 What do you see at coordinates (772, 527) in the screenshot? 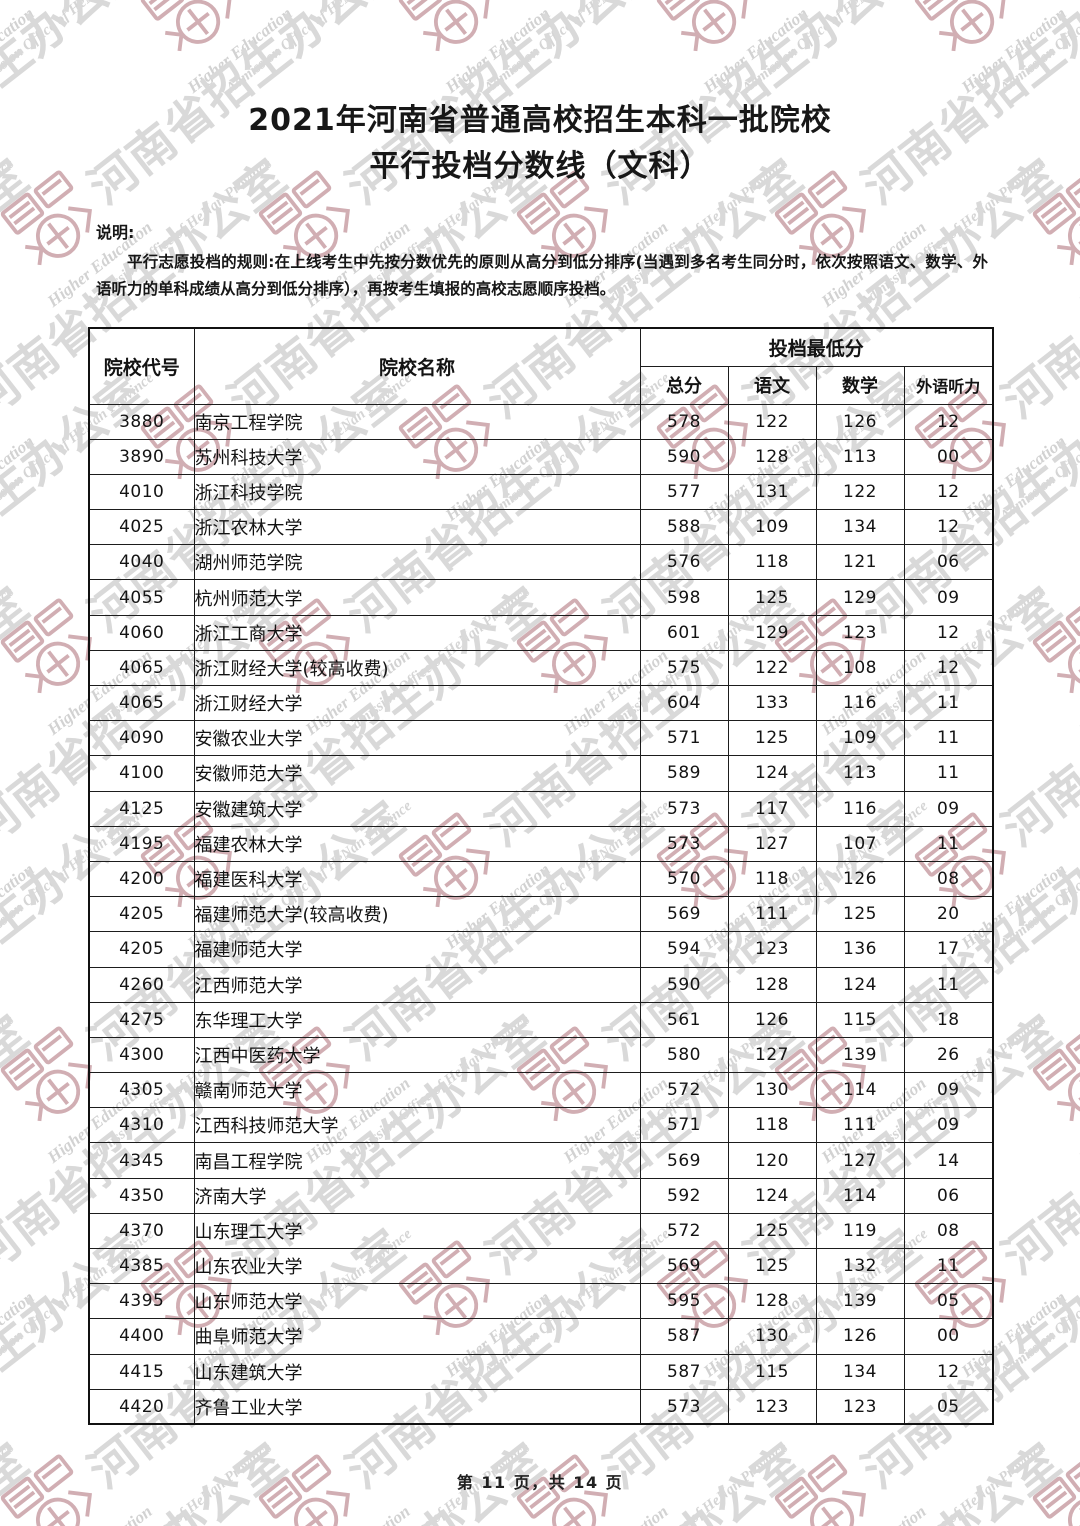
I see `cell-chinese-score: 109` at bounding box center [772, 527].